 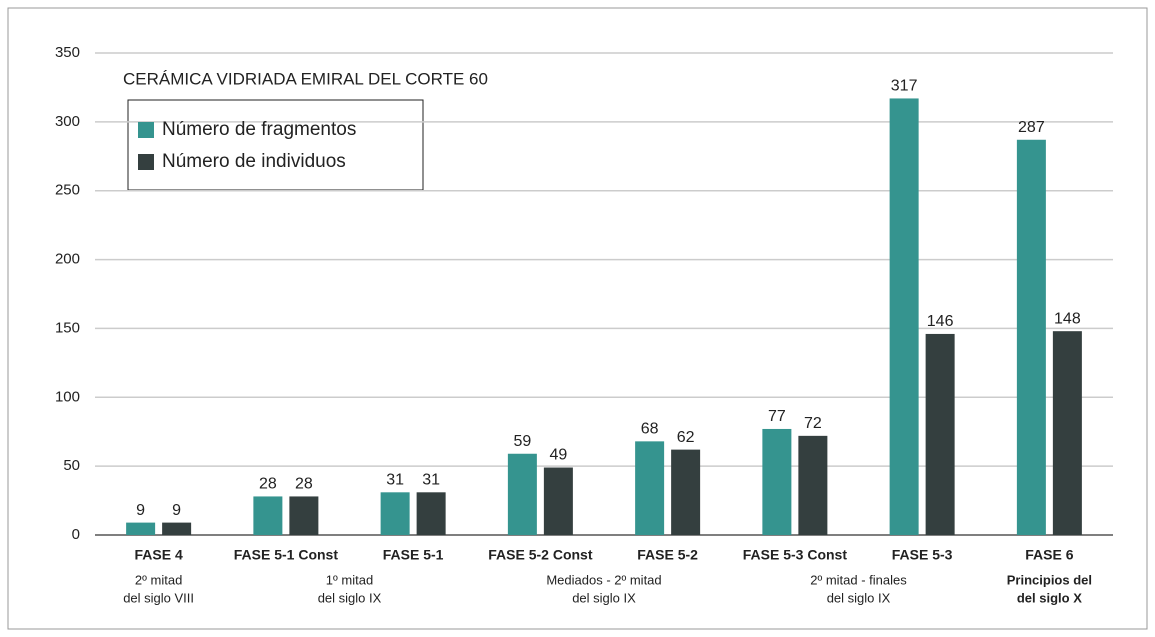 I want to click on period-label: 1º mitad, so click(x=349, y=579).